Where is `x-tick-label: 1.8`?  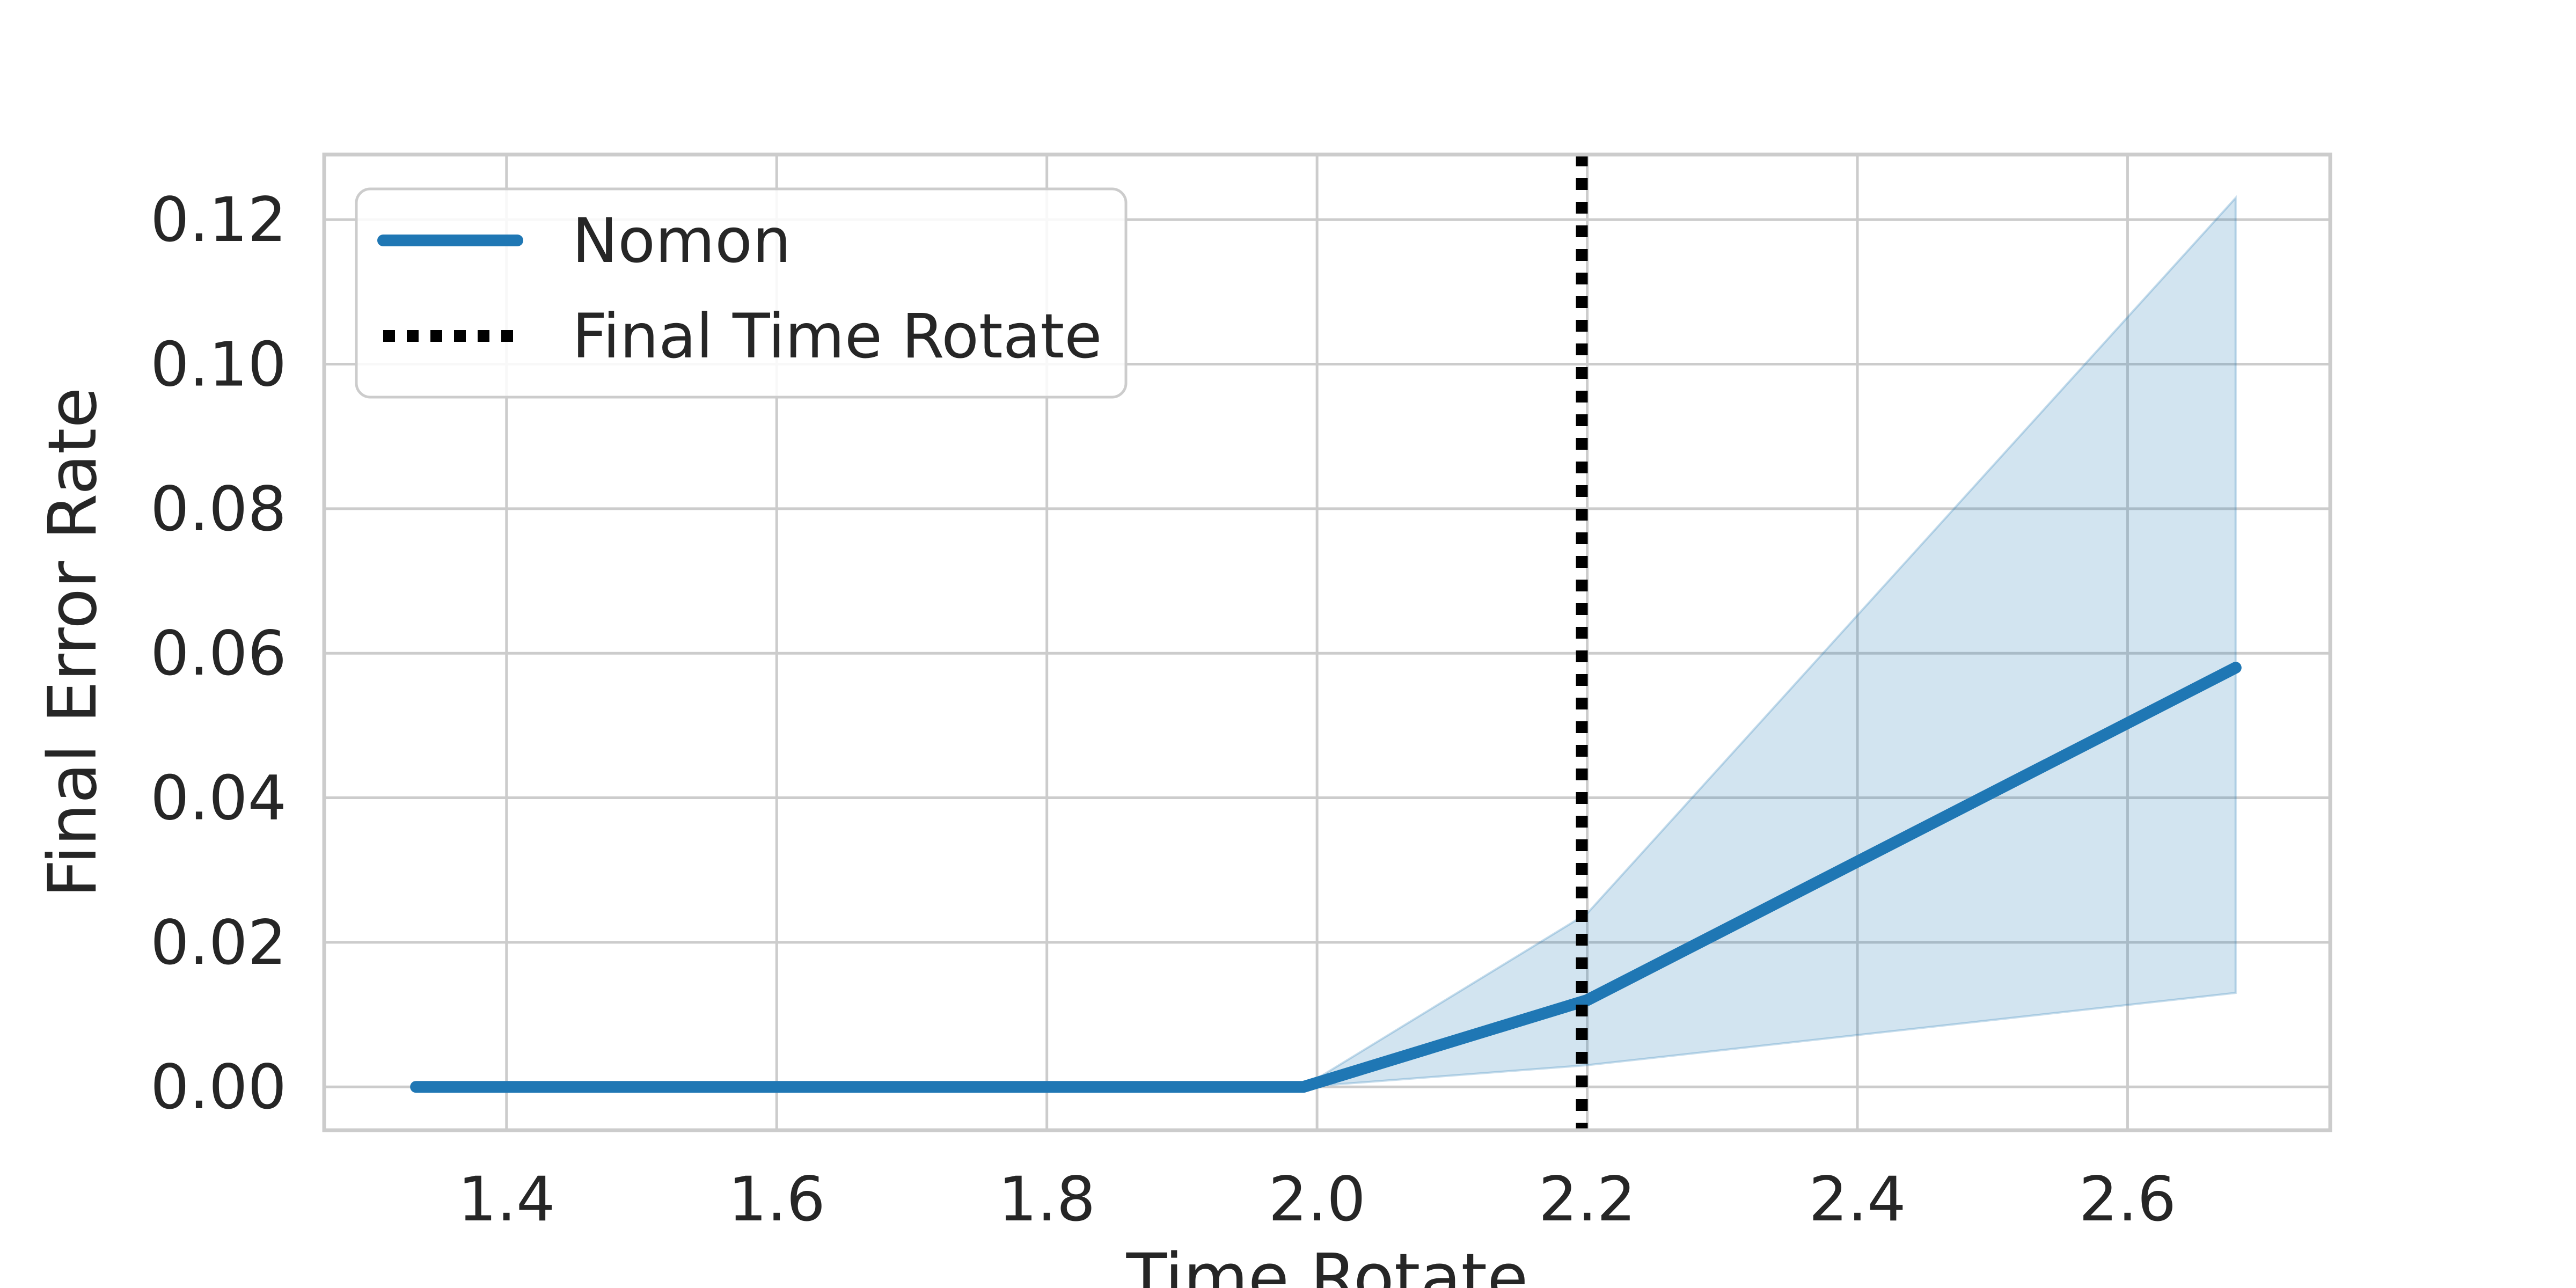 x-tick-label: 1.8 is located at coordinates (1046, 1199).